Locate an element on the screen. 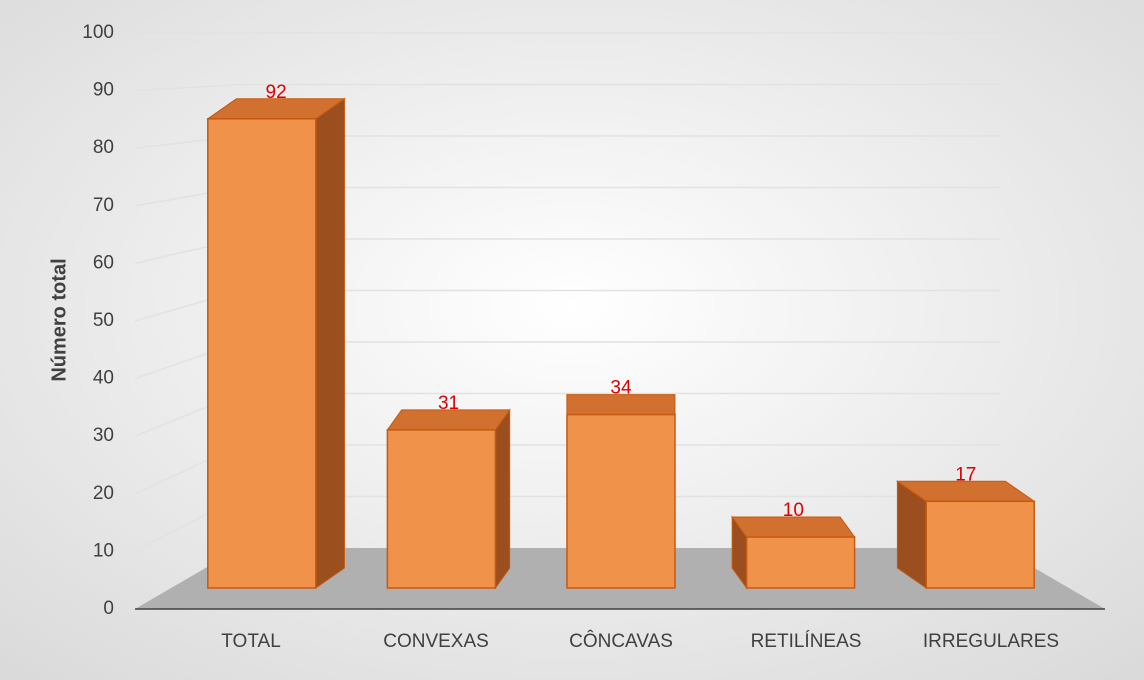 The image size is (1144, 680). y-tick-label: 60 is located at coordinates (103, 262).